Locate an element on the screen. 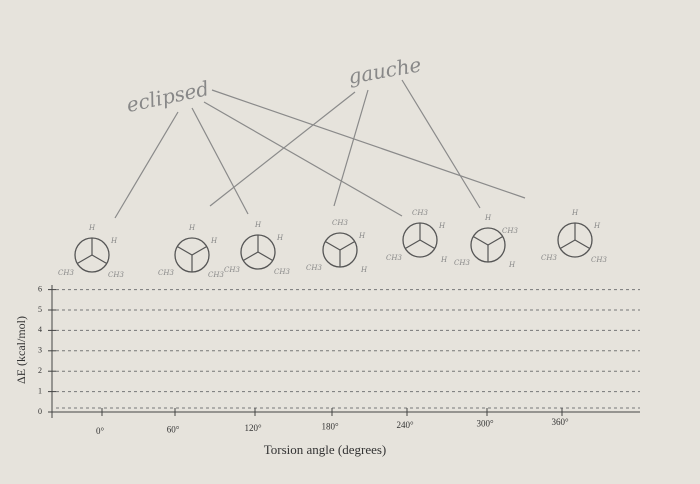 The width and height of the screenshot is (700, 484). y-tick-label: 5 is located at coordinates (40, 309).